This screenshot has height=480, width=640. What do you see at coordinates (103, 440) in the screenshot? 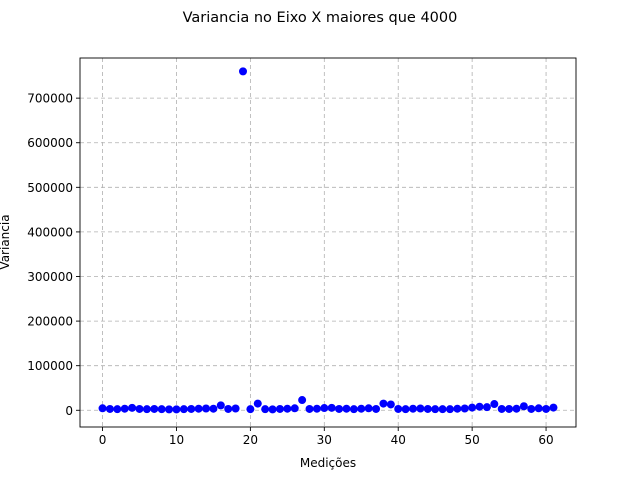
I see `x-tick-label: 0` at bounding box center [103, 440].